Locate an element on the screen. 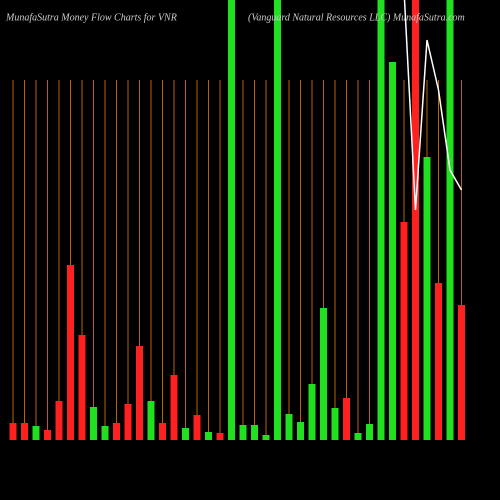 The height and width of the screenshot is (500, 500). money-flow-line is located at coordinates (433, 105).